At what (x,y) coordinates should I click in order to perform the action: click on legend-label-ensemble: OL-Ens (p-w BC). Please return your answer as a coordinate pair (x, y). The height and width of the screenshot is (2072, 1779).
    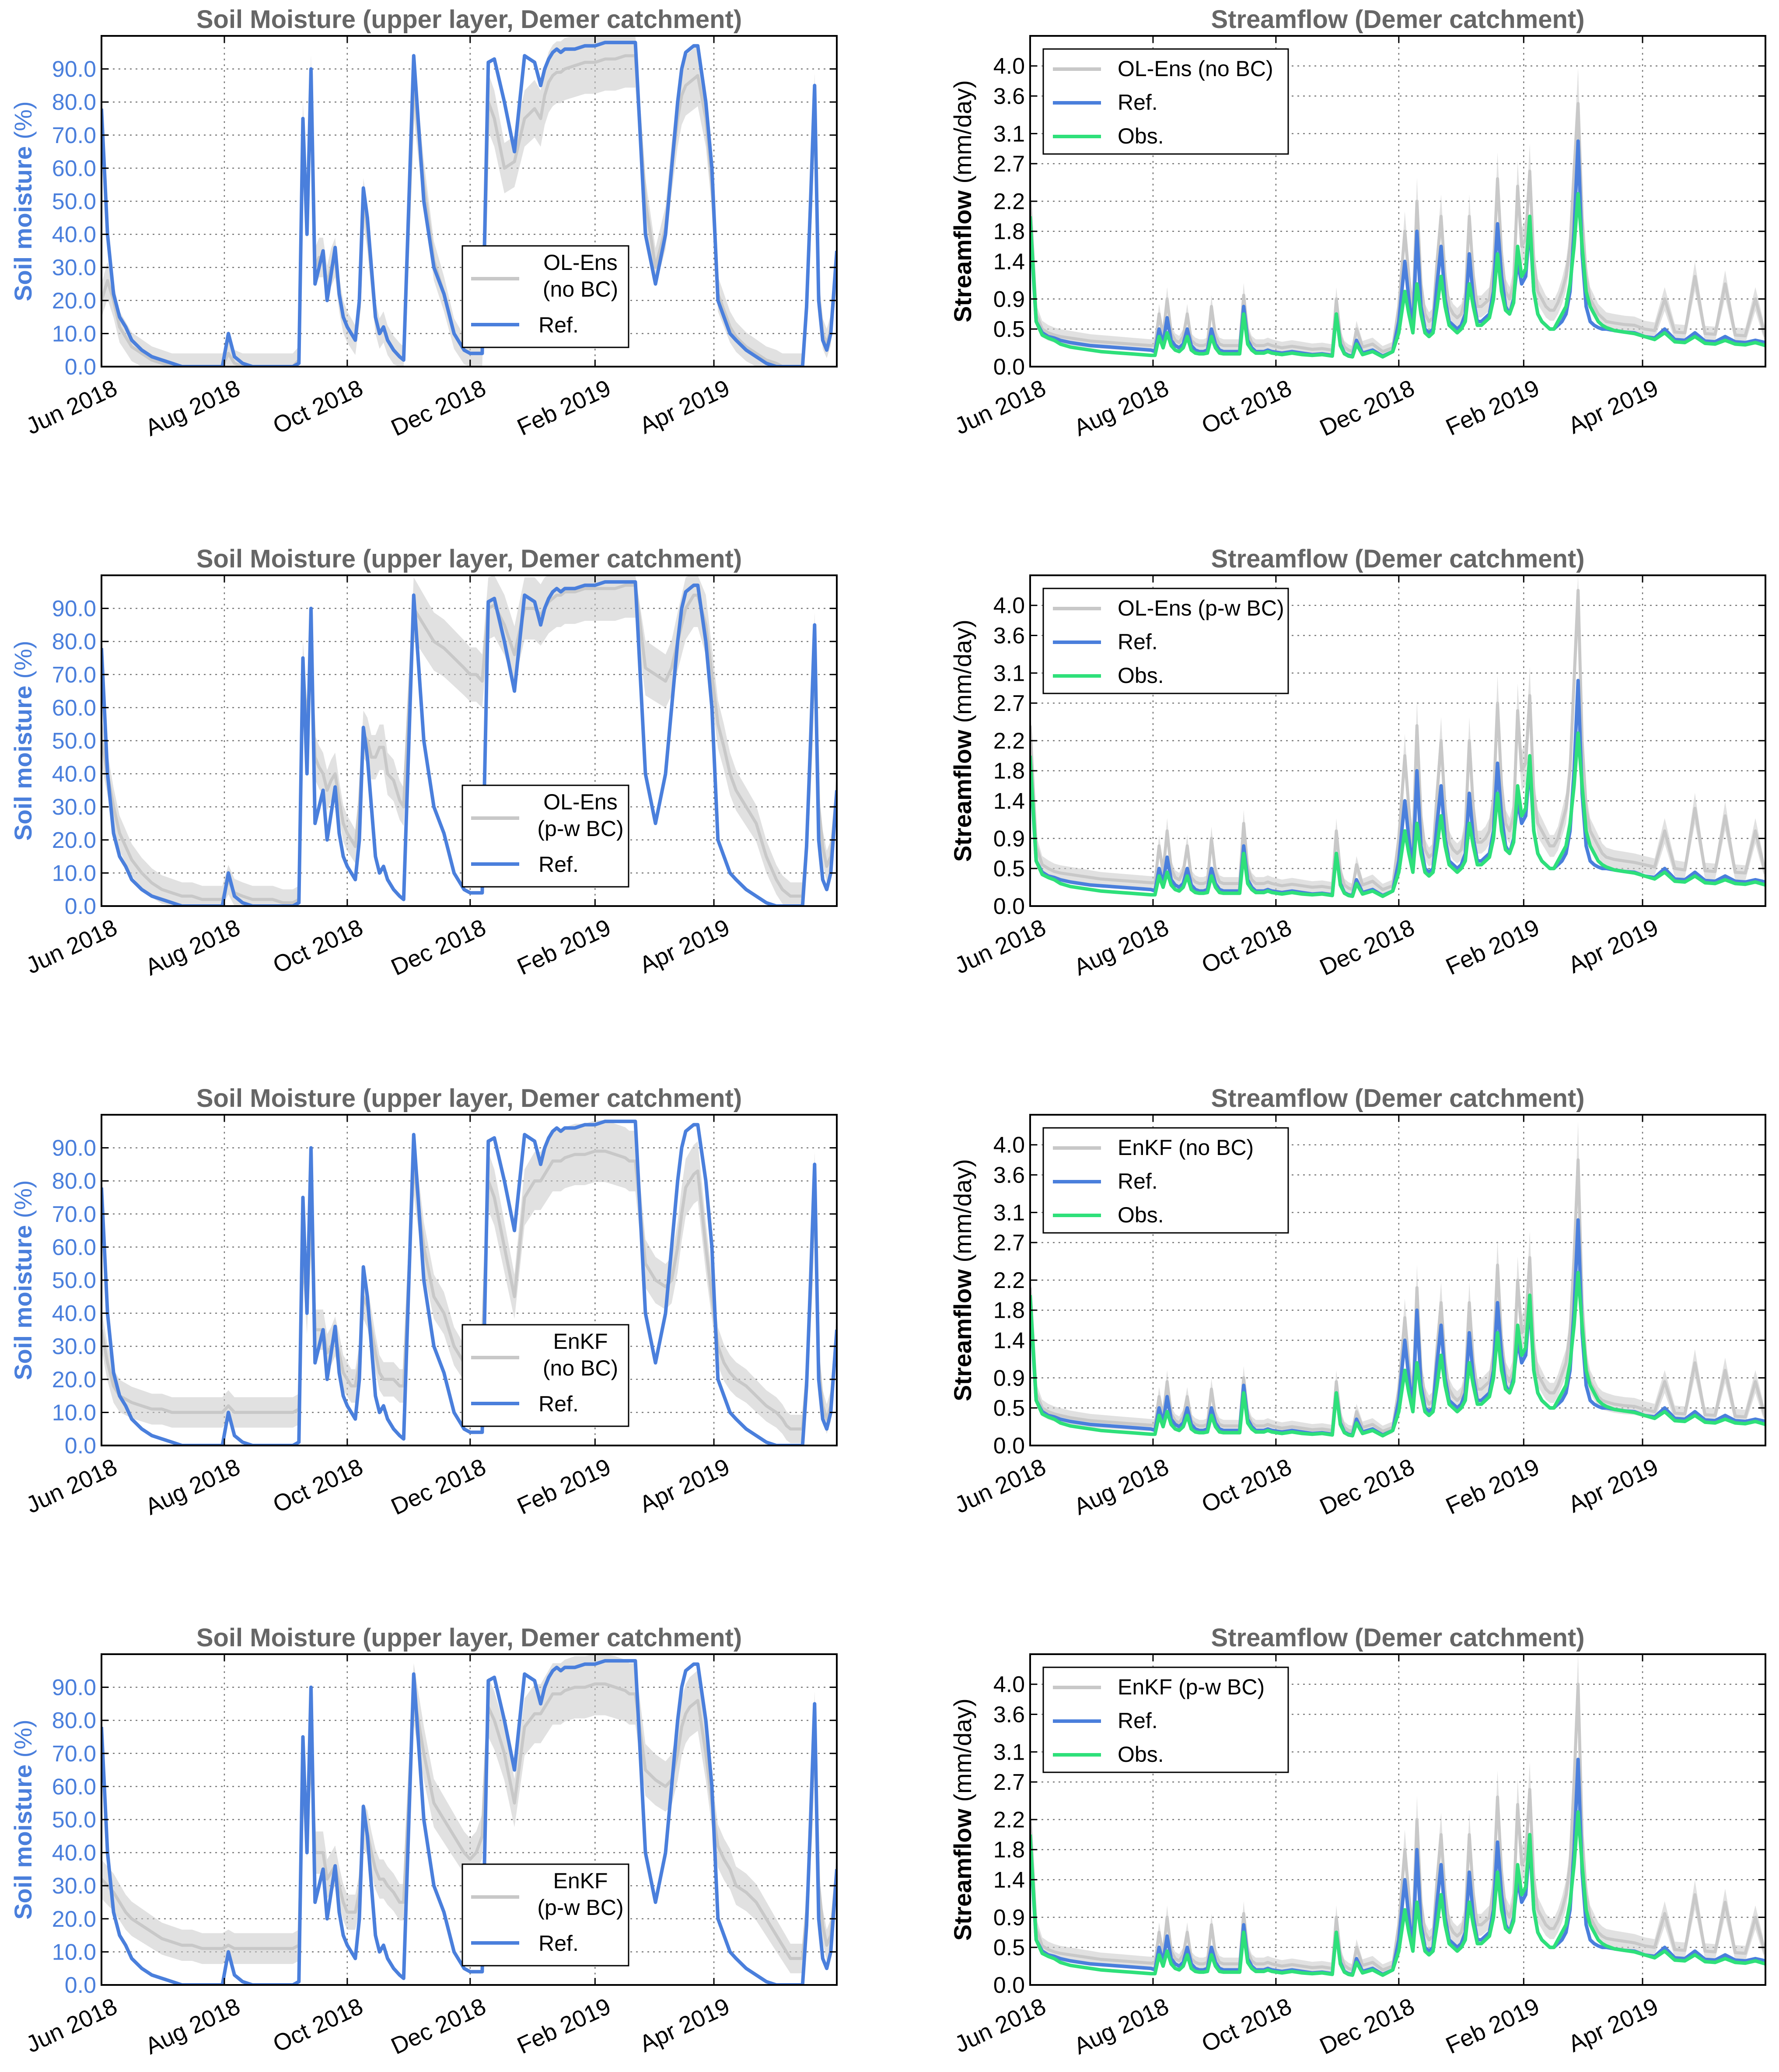
    Looking at the image, I should click on (1201, 608).